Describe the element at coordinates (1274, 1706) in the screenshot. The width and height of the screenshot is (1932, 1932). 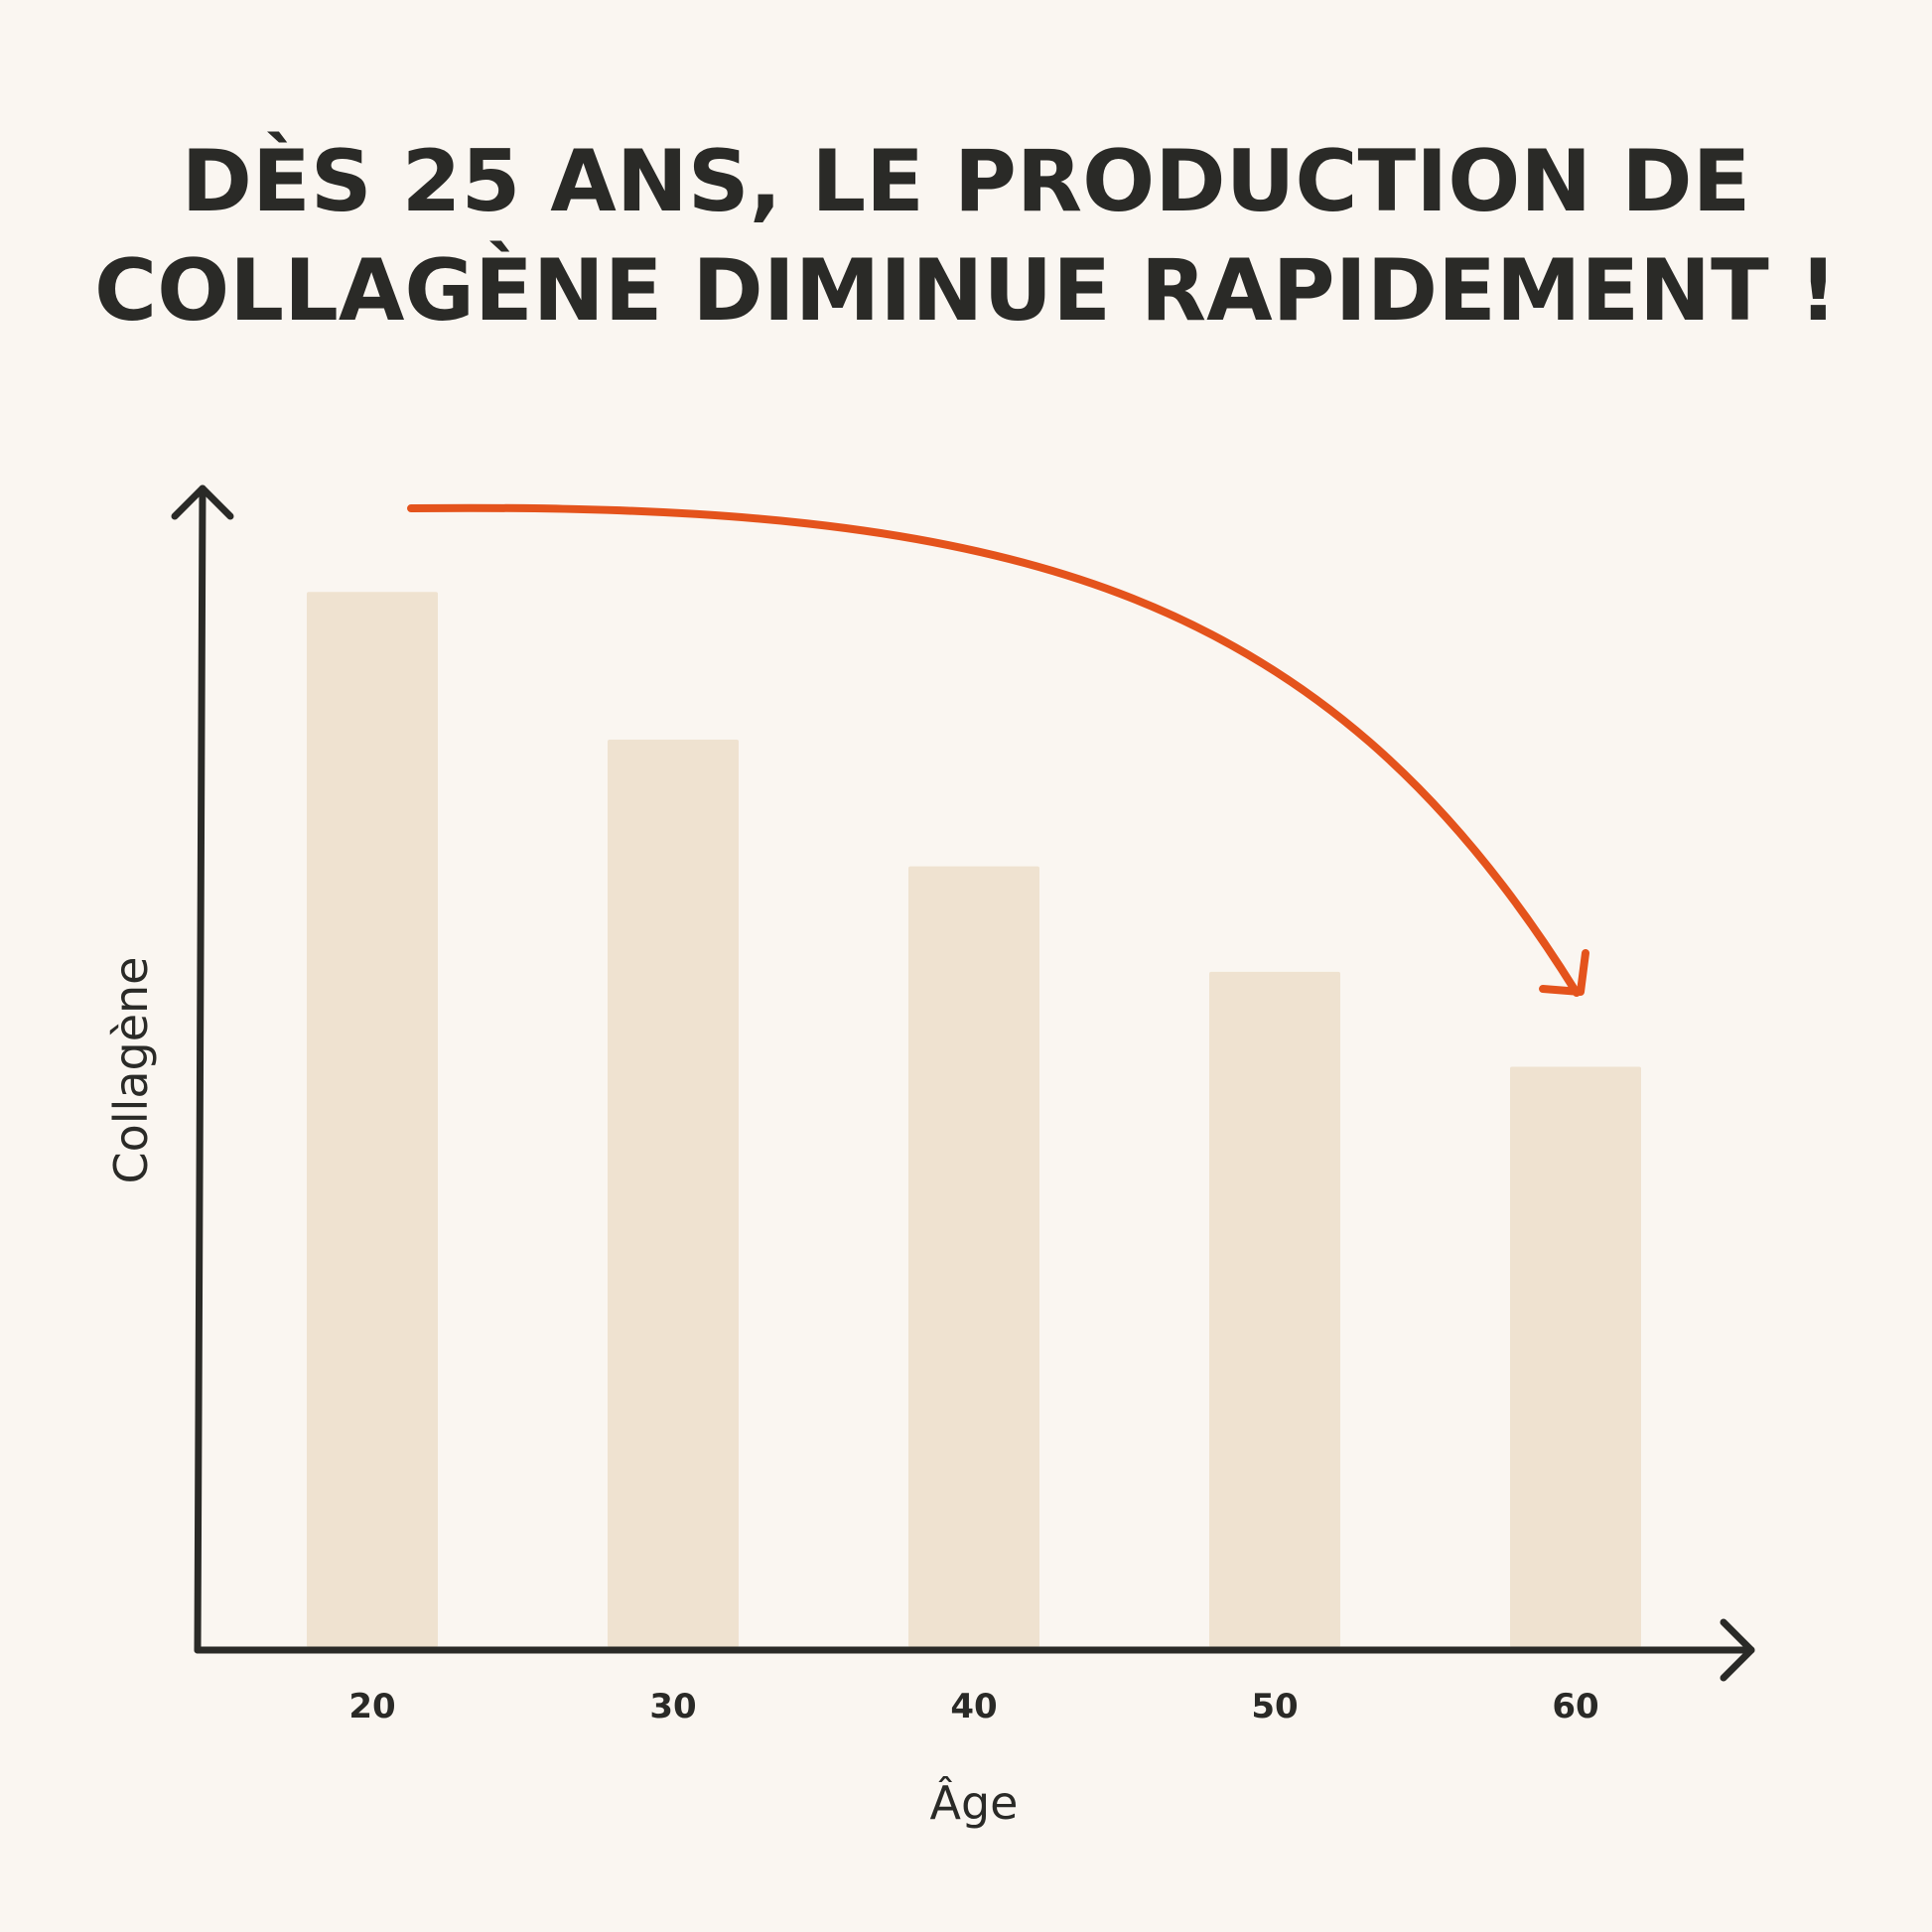
I see `x-tick-label-50: 50` at that location.